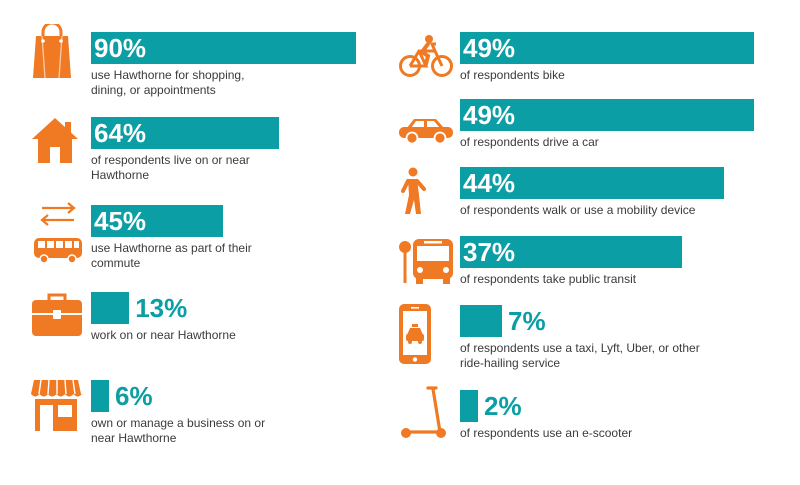 This screenshot has width=800, height=485. Describe the element at coordinates (120, 221) in the screenshot. I see `stat-percent: 45%` at that location.